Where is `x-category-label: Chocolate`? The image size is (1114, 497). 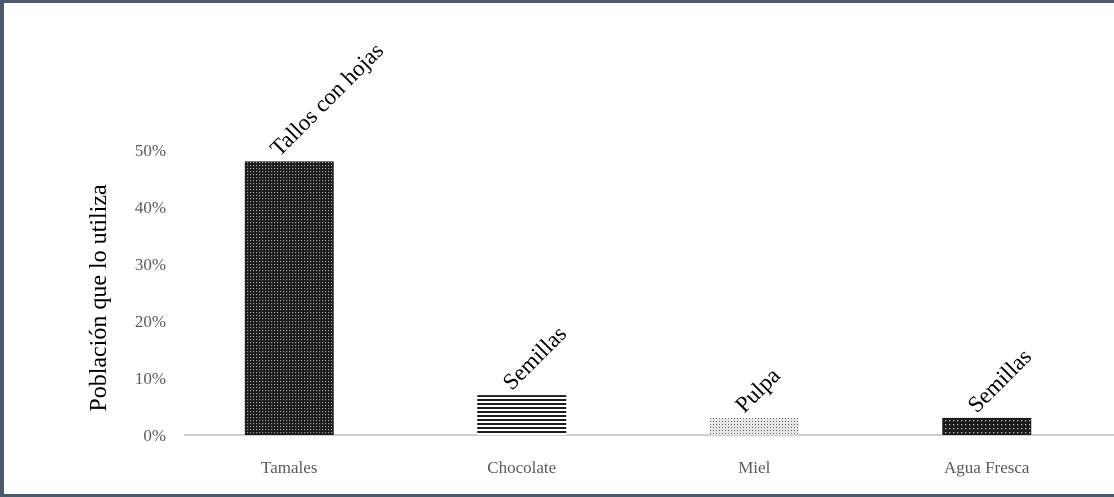 x-category-label: Chocolate is located at coordinates (521, 467).